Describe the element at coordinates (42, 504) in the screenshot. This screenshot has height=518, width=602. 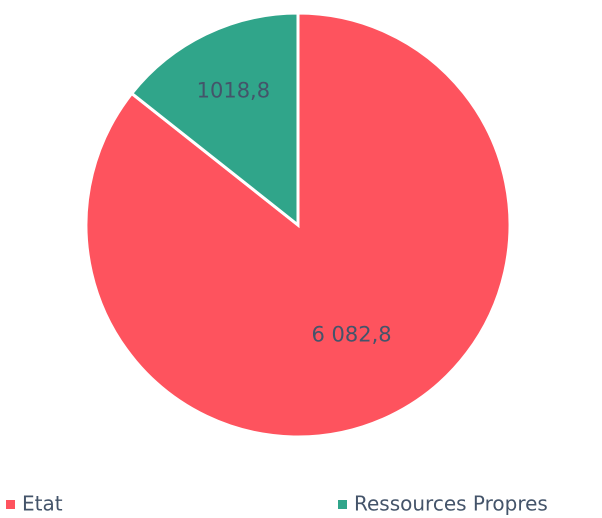
I see `legend-label: Etat` at that location.